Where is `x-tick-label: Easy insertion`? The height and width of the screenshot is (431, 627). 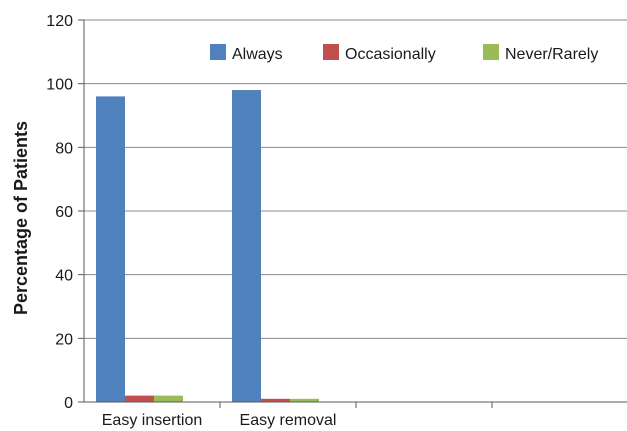
x-tick-label: Easy insertion is located at coordinates (152, 420).